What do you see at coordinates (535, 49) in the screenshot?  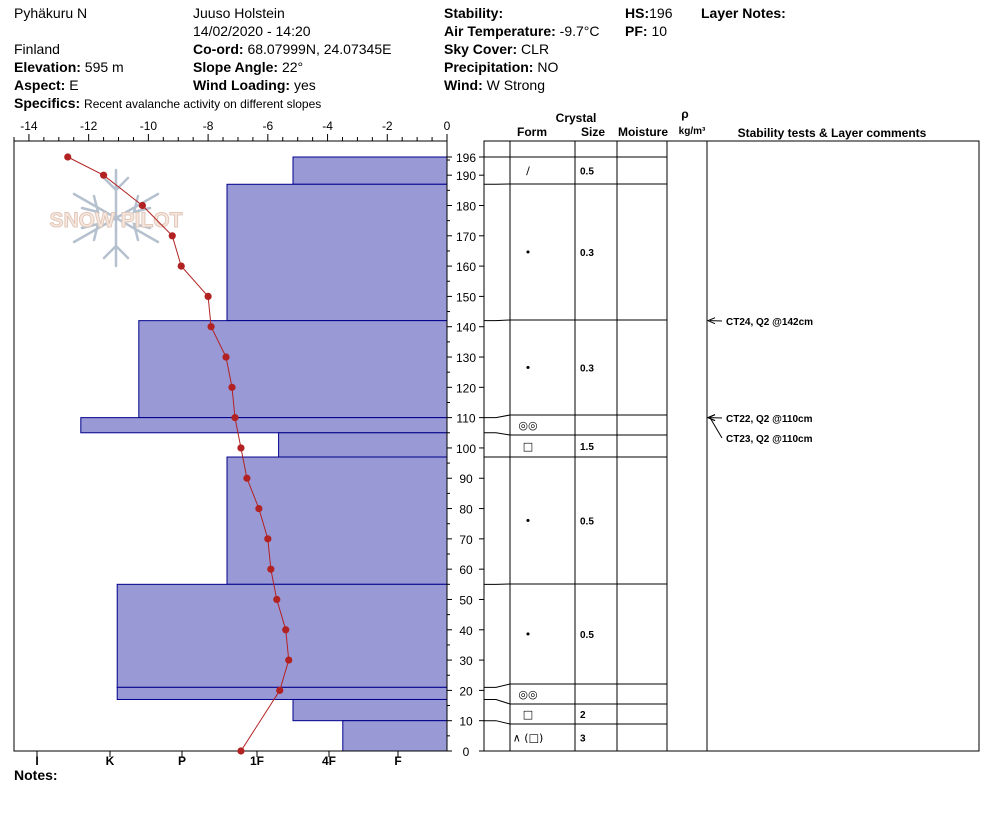 I see `sky-value: CLR` at bounding box center [535, 49].